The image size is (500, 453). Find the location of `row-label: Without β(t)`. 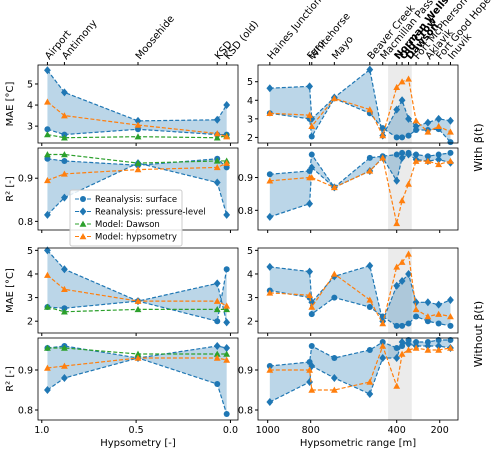

row-label: Without β(t) is located at coordinates (478, 334).